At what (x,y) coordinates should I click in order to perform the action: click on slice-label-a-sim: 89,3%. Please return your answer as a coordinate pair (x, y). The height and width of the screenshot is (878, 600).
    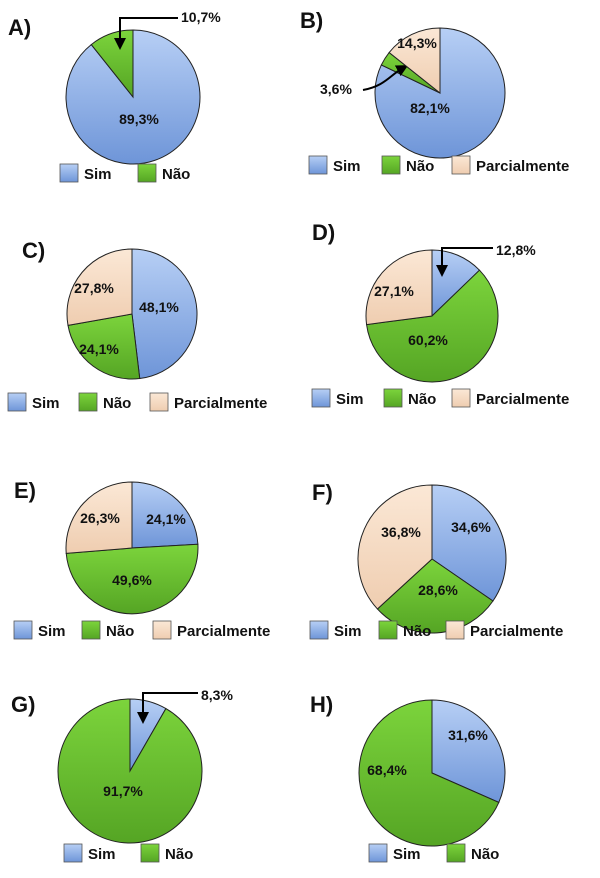
    Looking at the image, I should click on (139, 119).